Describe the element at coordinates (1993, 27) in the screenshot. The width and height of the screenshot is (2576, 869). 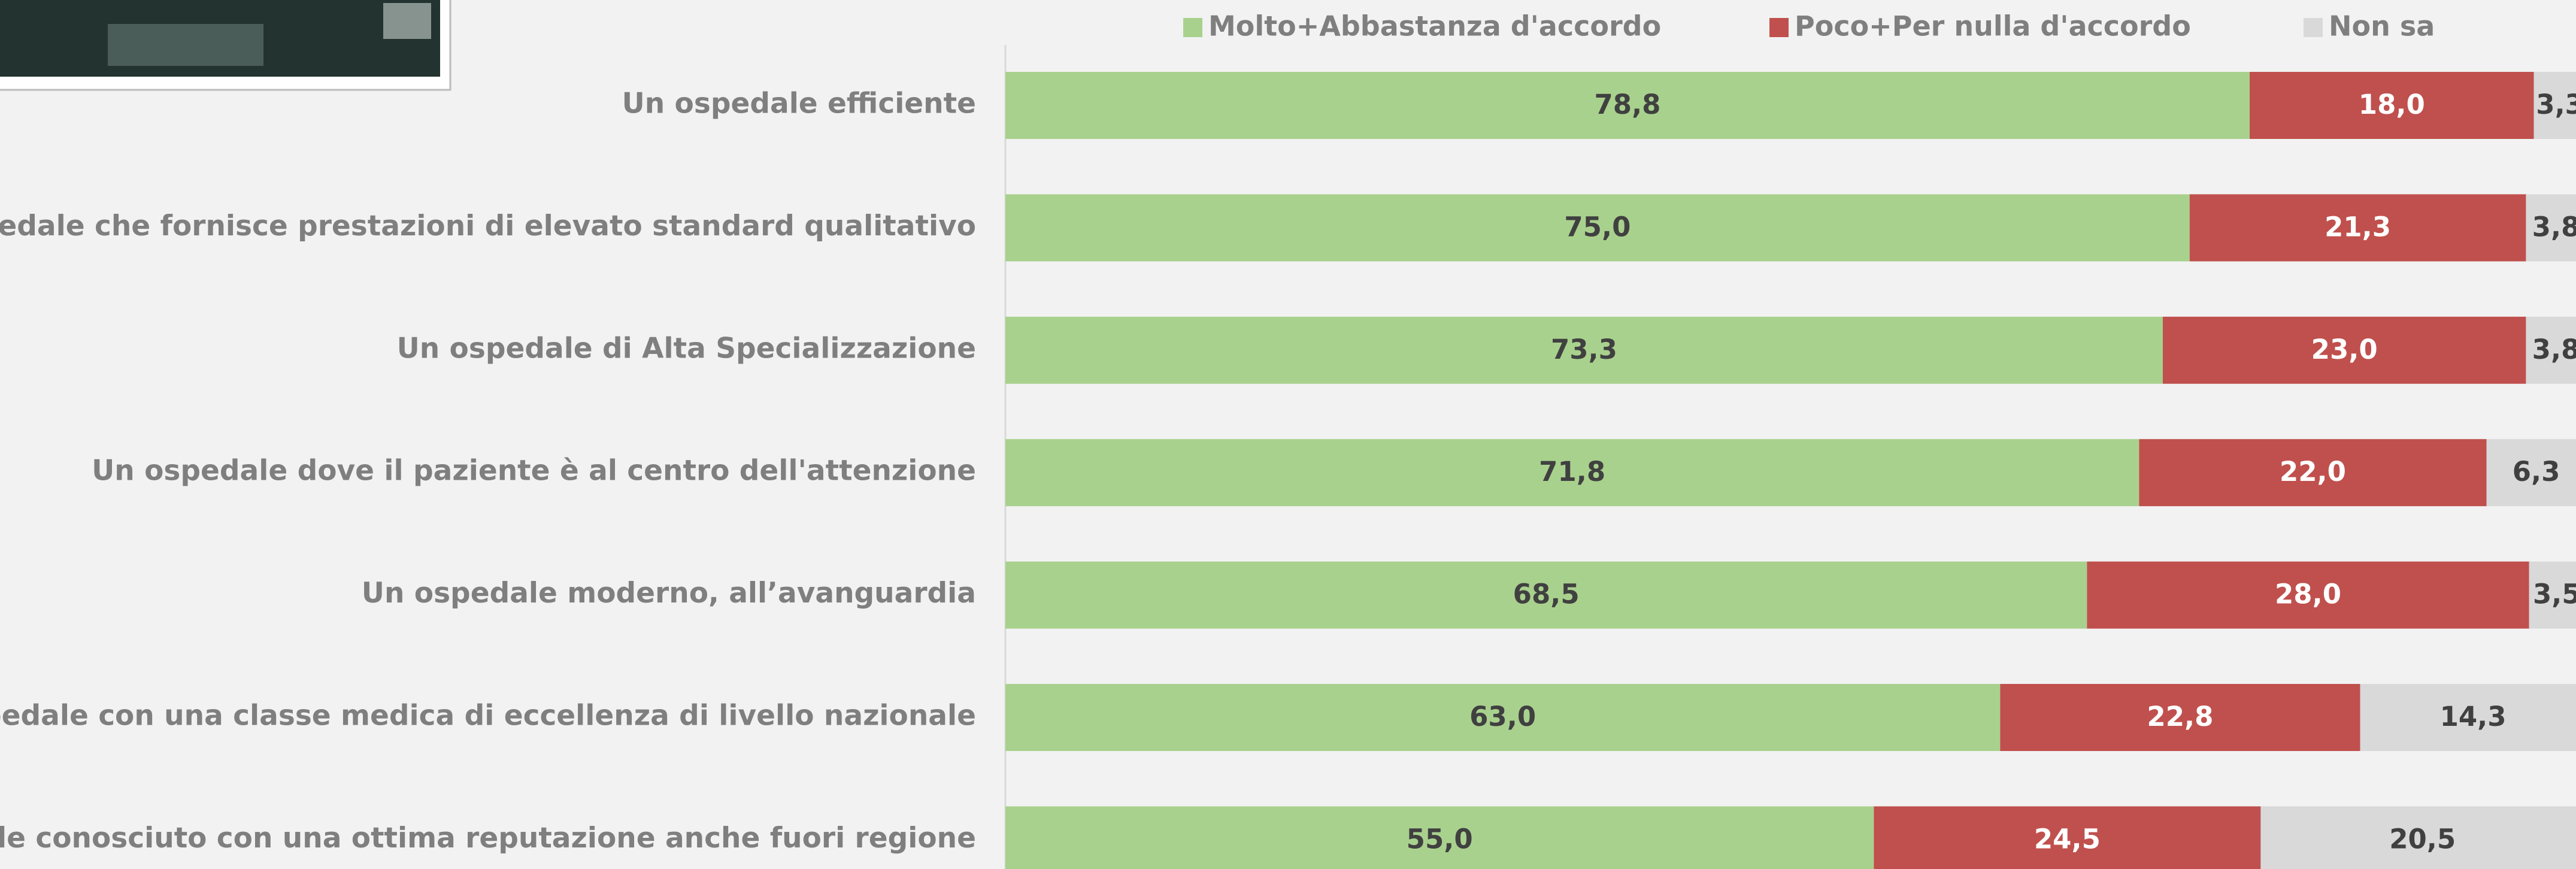
I see `legend-label: Poco+Per nulla d'accordo` at that location.